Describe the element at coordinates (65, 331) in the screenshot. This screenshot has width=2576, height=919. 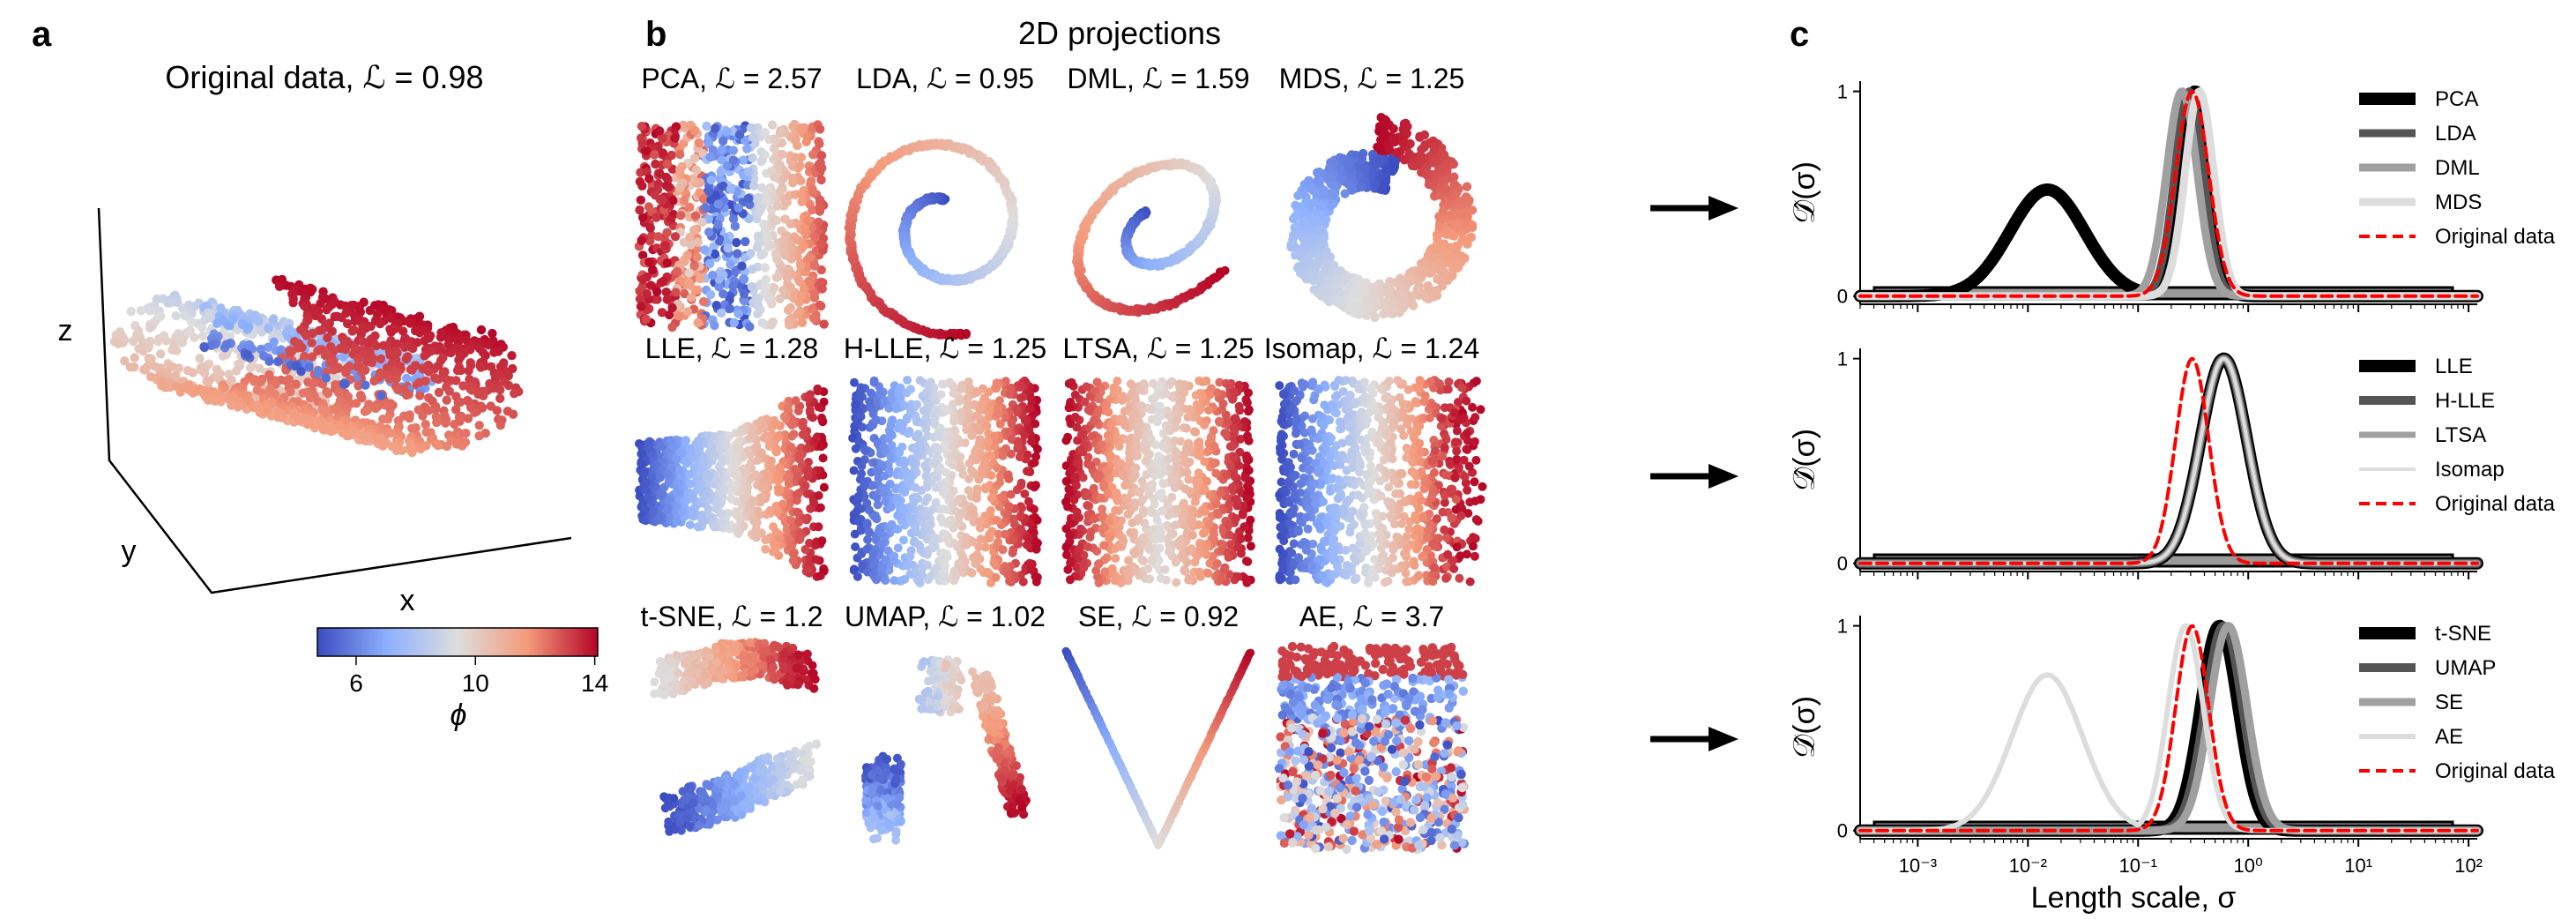
I see `z-axis-label: z` at that location.